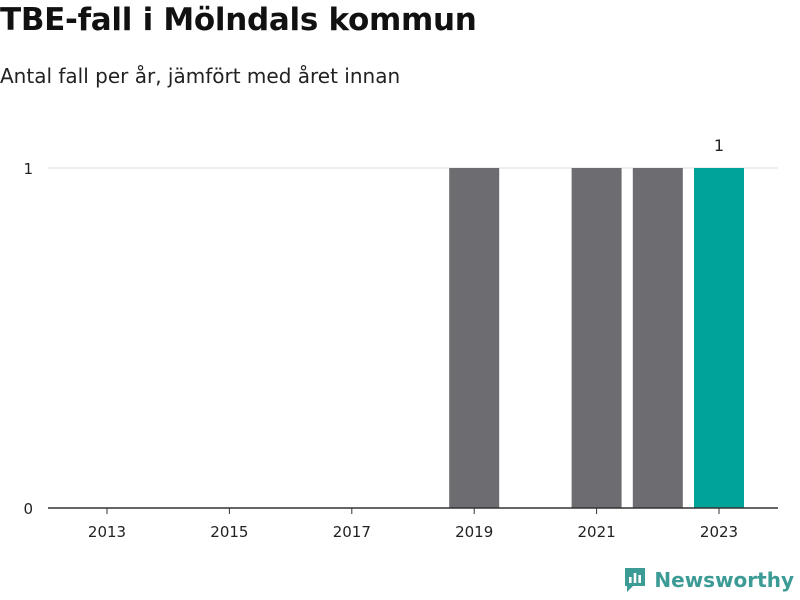 Image resolution: width=800 pixels, height=600 pixels. I want to click on data-label-2023: 1, so click(719, 145).